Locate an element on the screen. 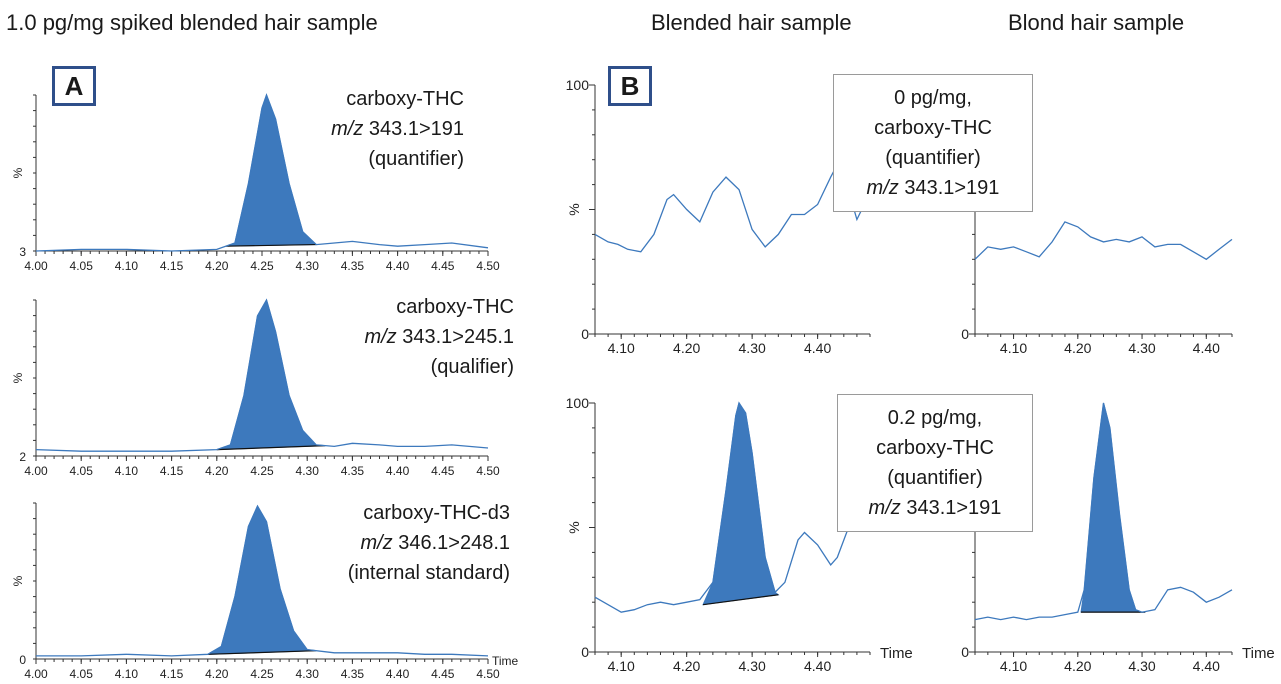 This screenshot has width=1281, height=684. compound-name: carboxy-THC-d3 is located at coordinates (436, 513).